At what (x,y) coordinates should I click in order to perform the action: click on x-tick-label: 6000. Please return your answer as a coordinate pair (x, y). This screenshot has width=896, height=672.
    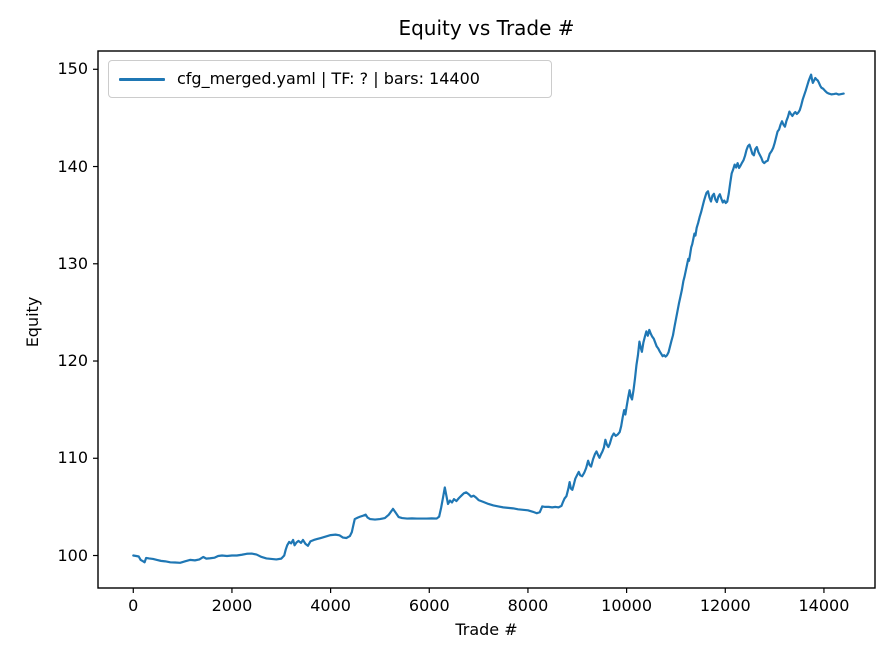
    Looking at the image, I should click on (429, 605).